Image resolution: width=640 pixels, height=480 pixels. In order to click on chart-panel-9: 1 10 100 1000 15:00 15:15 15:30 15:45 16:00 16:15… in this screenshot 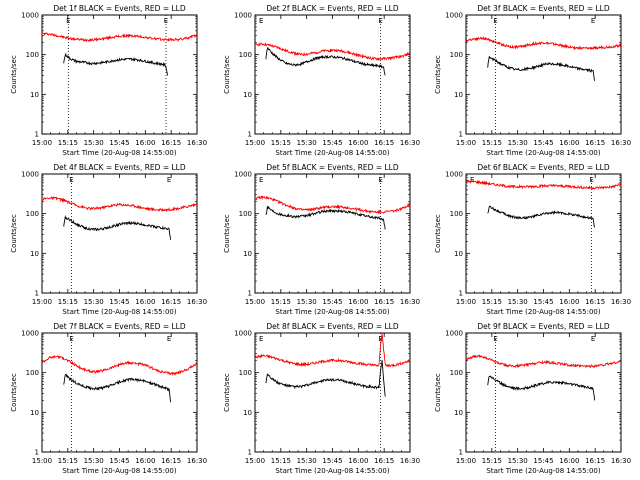, I will do `click(532, 398)`.